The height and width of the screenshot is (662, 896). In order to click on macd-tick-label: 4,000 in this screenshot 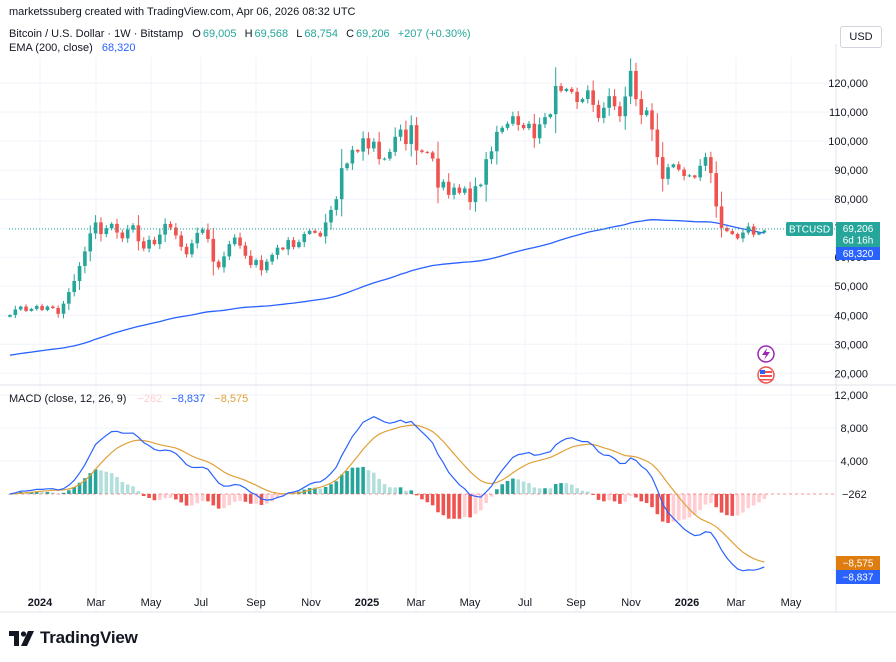, I will do `click(854, 462)`.